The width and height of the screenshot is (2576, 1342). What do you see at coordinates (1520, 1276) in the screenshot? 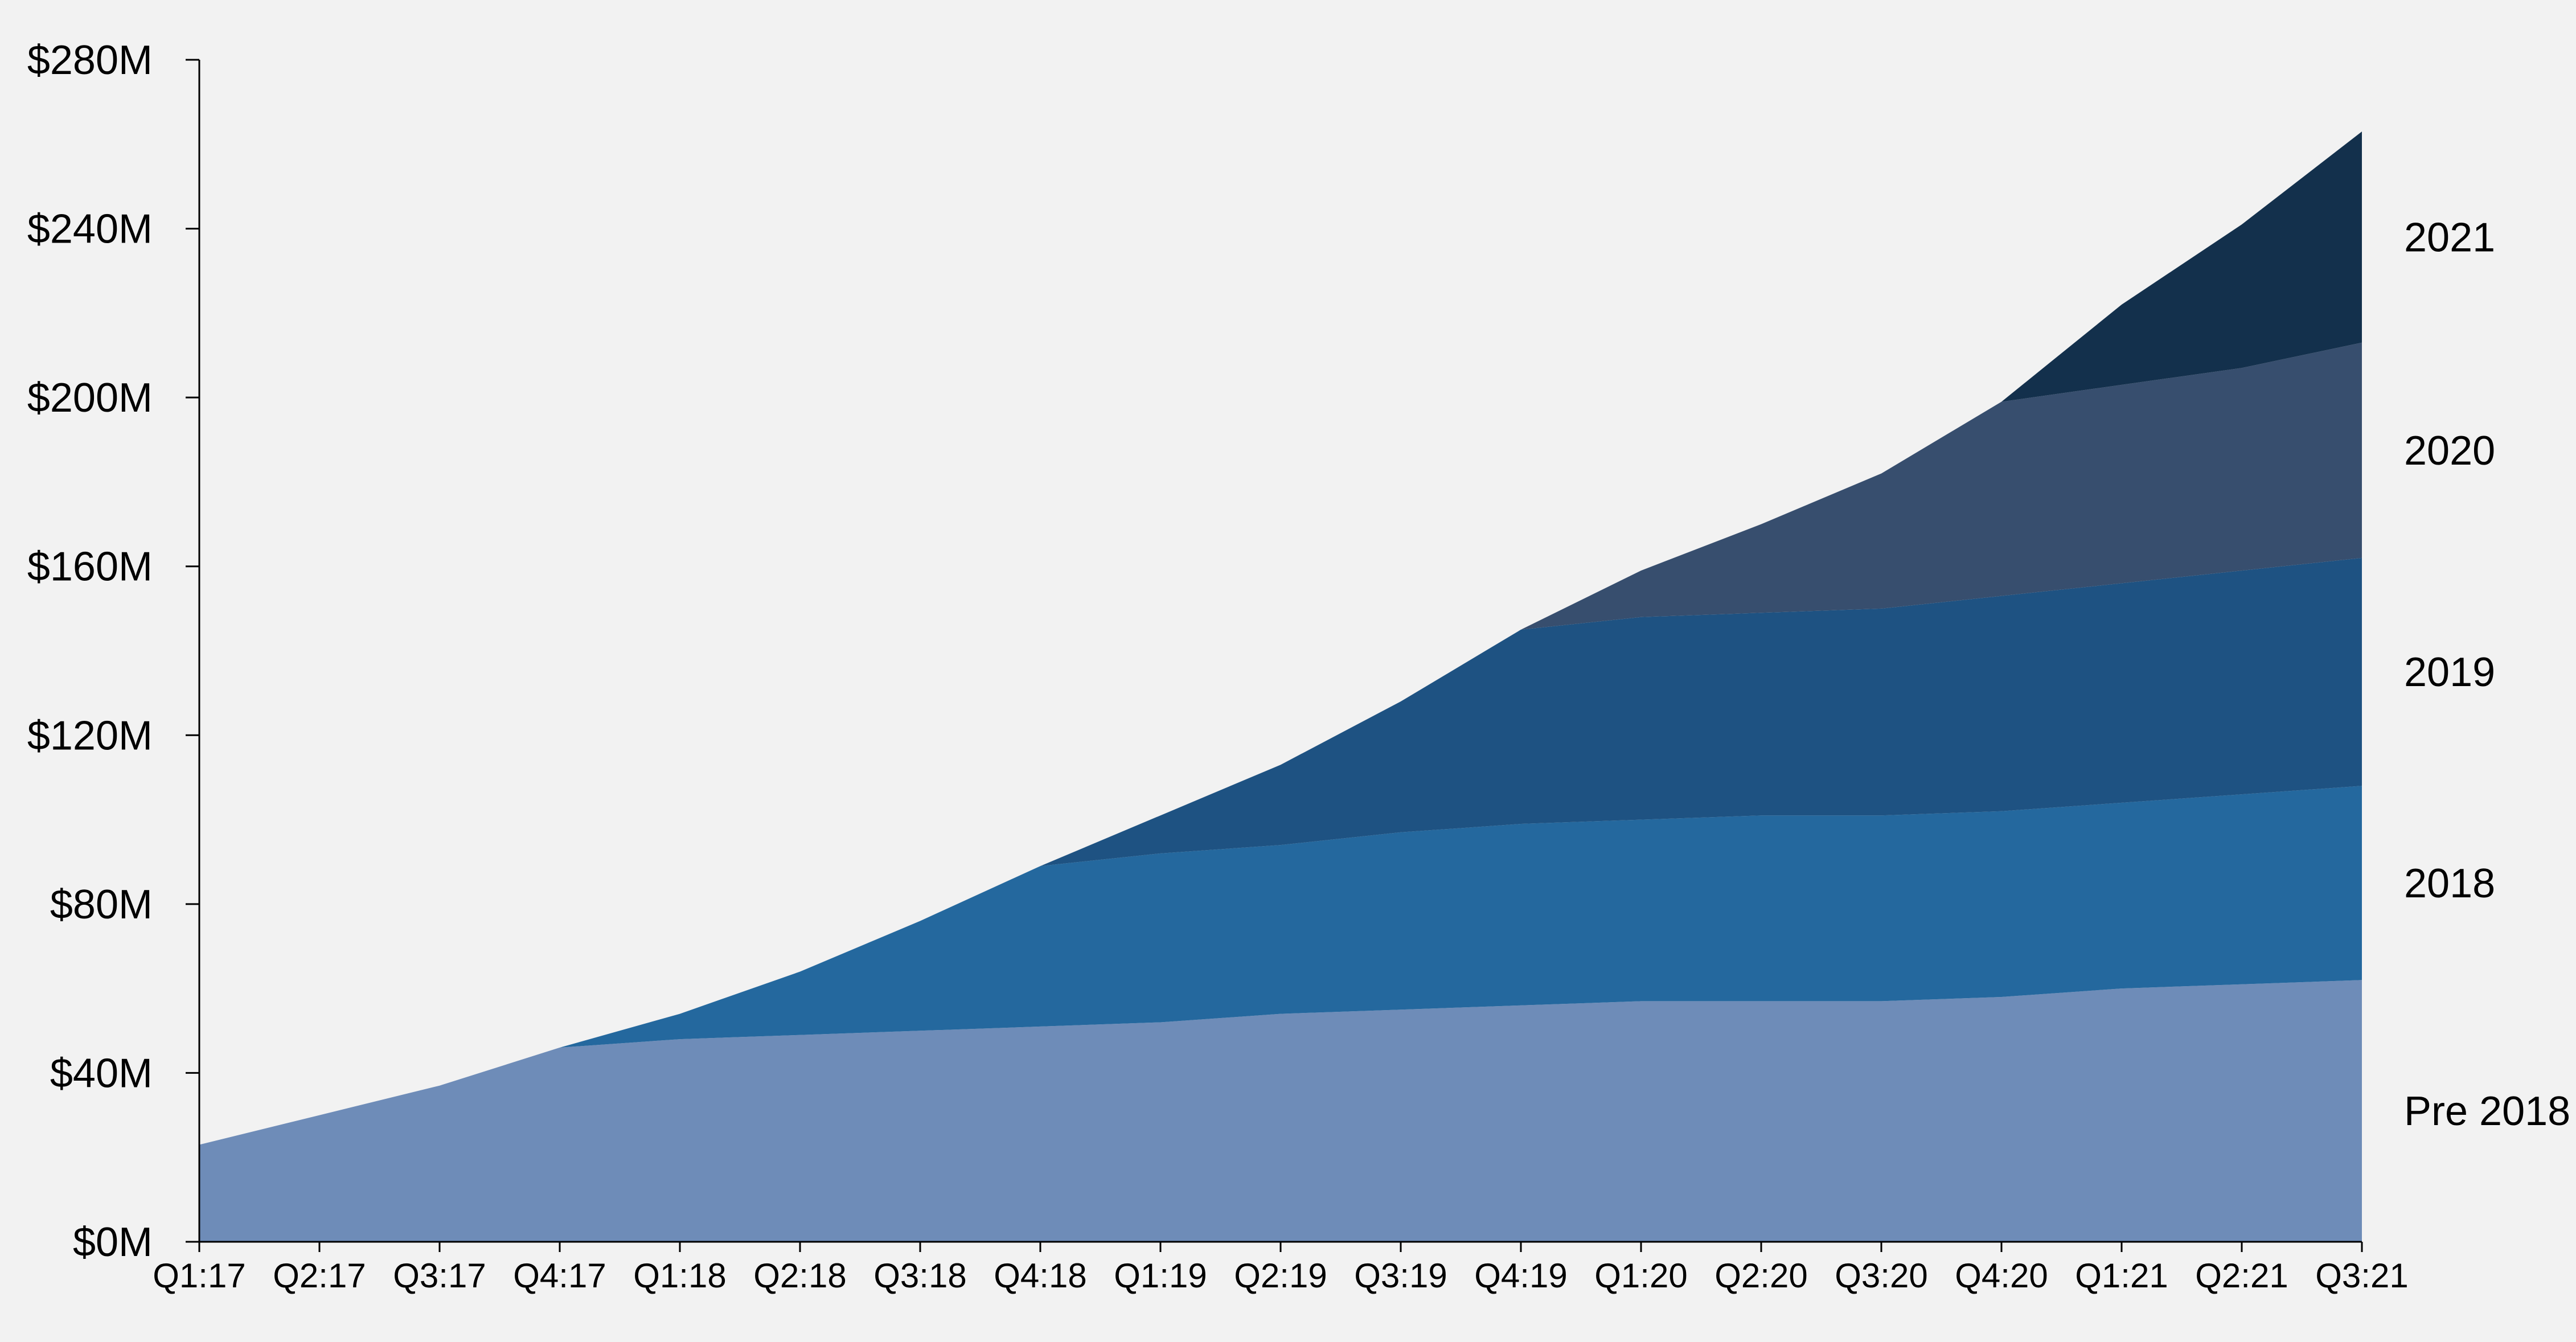
I see `x-tick-label: Q4:19` at bounding box center [1520, 1276].